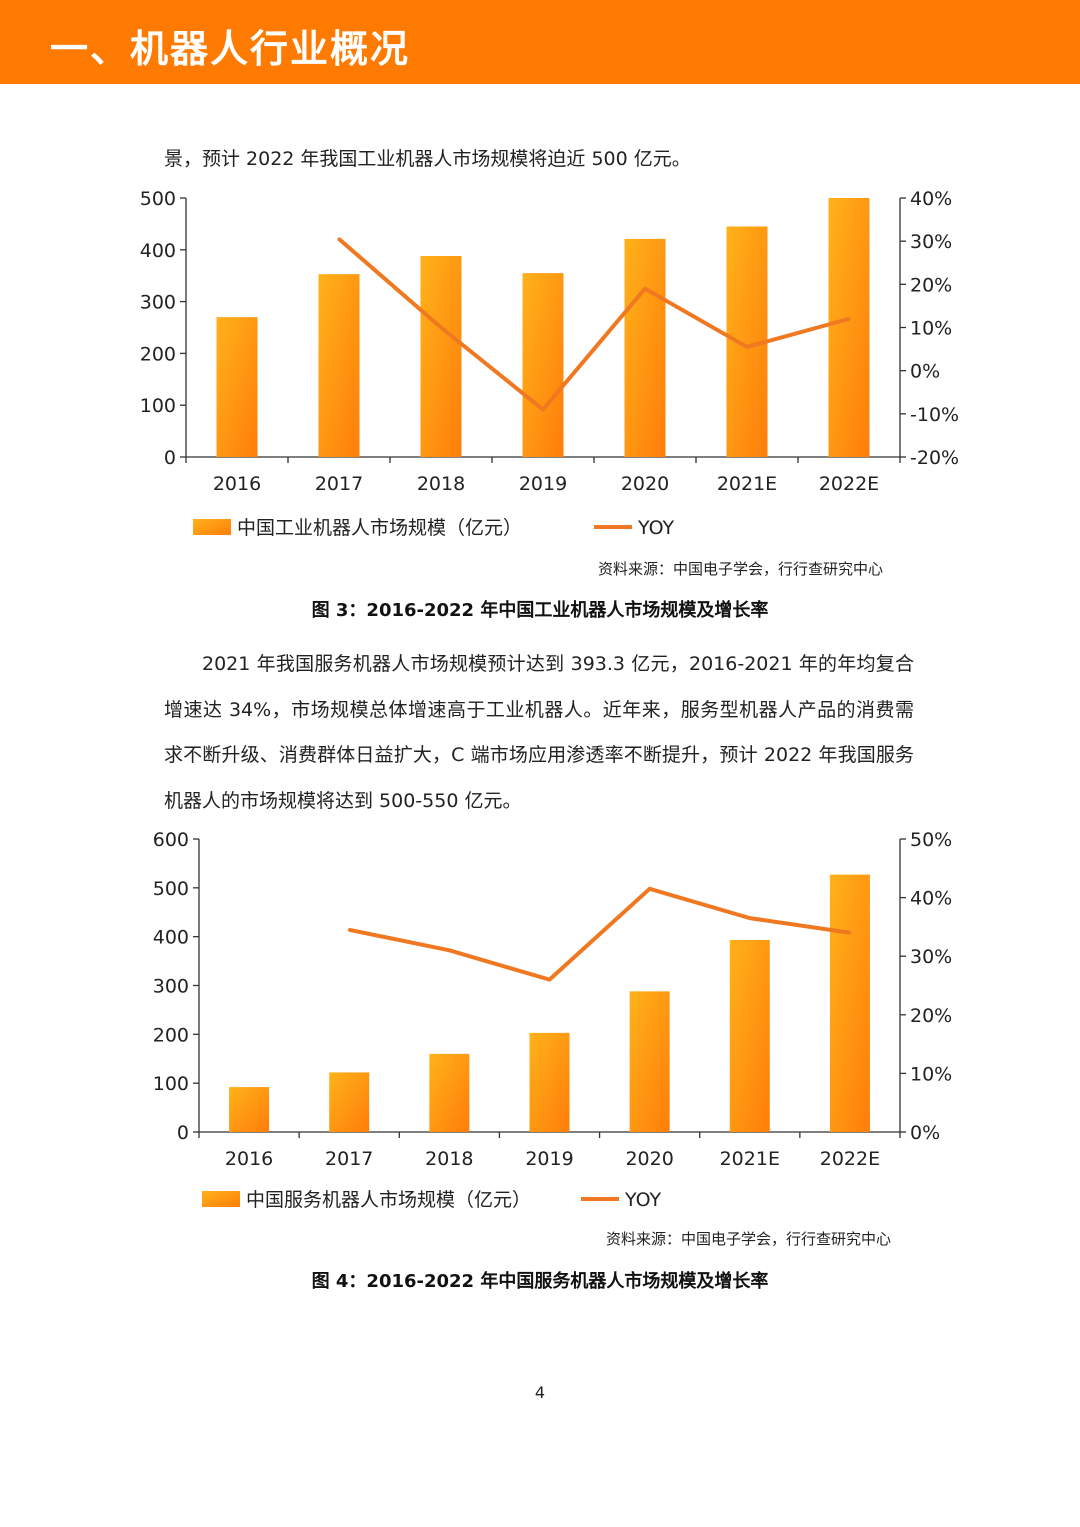 Image resolution: width=1080 pixels, height=1527 pixels. What do you see at coordinates (230, 49) in the screenshot?
I see `page-title: 一、机器人行业概况` at bounding box center [230, 49].